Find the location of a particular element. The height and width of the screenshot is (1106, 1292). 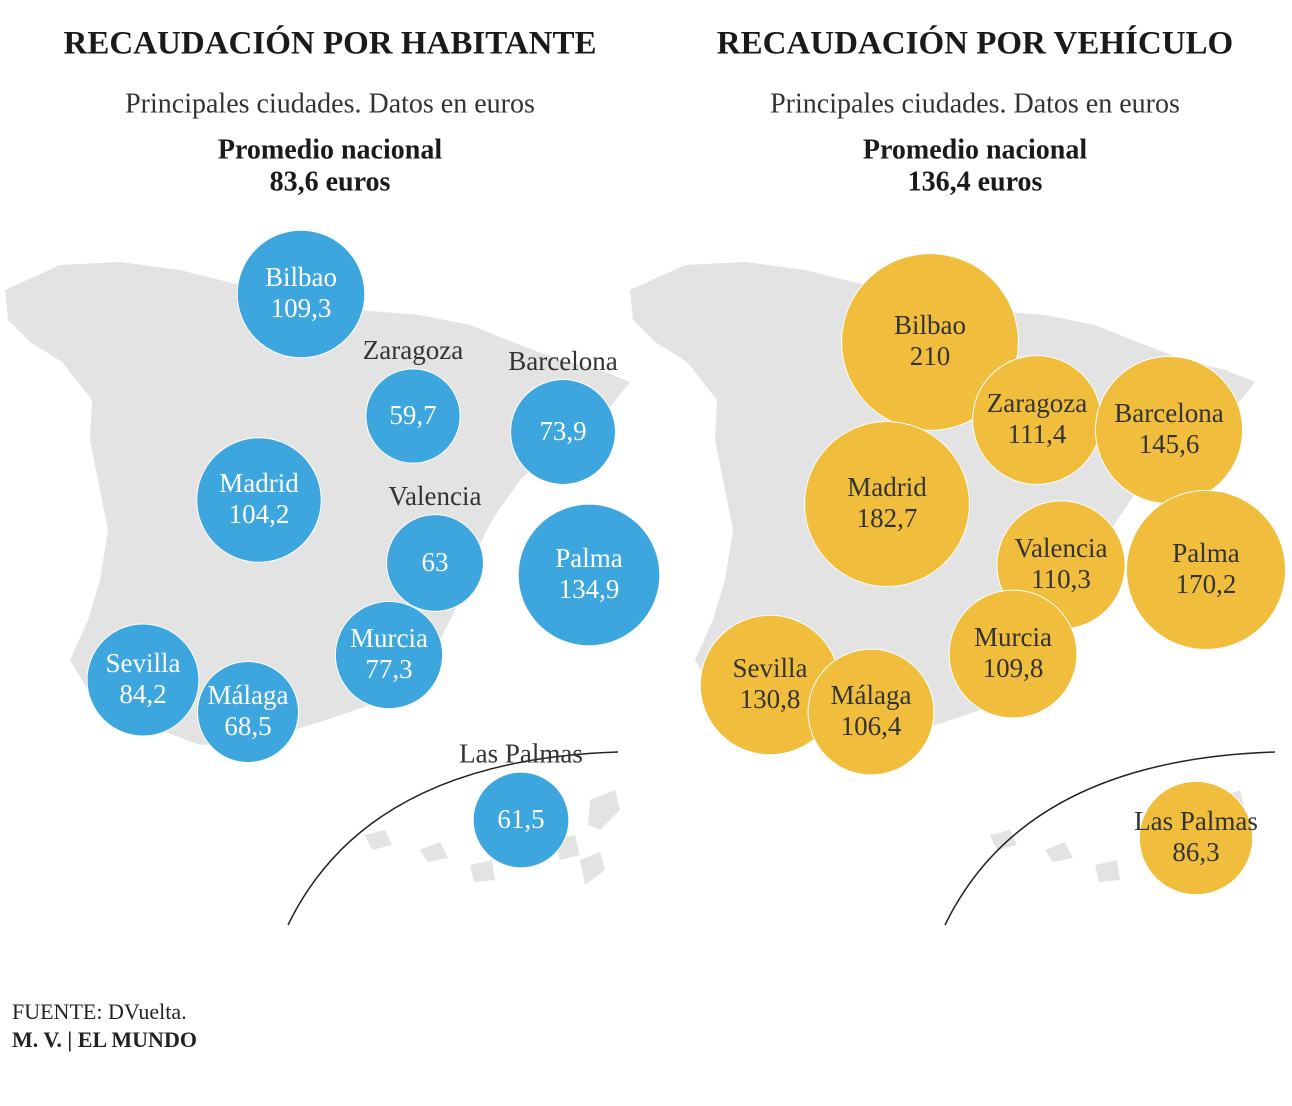

city-value: 59,7 is located at coordinates (412, 415).